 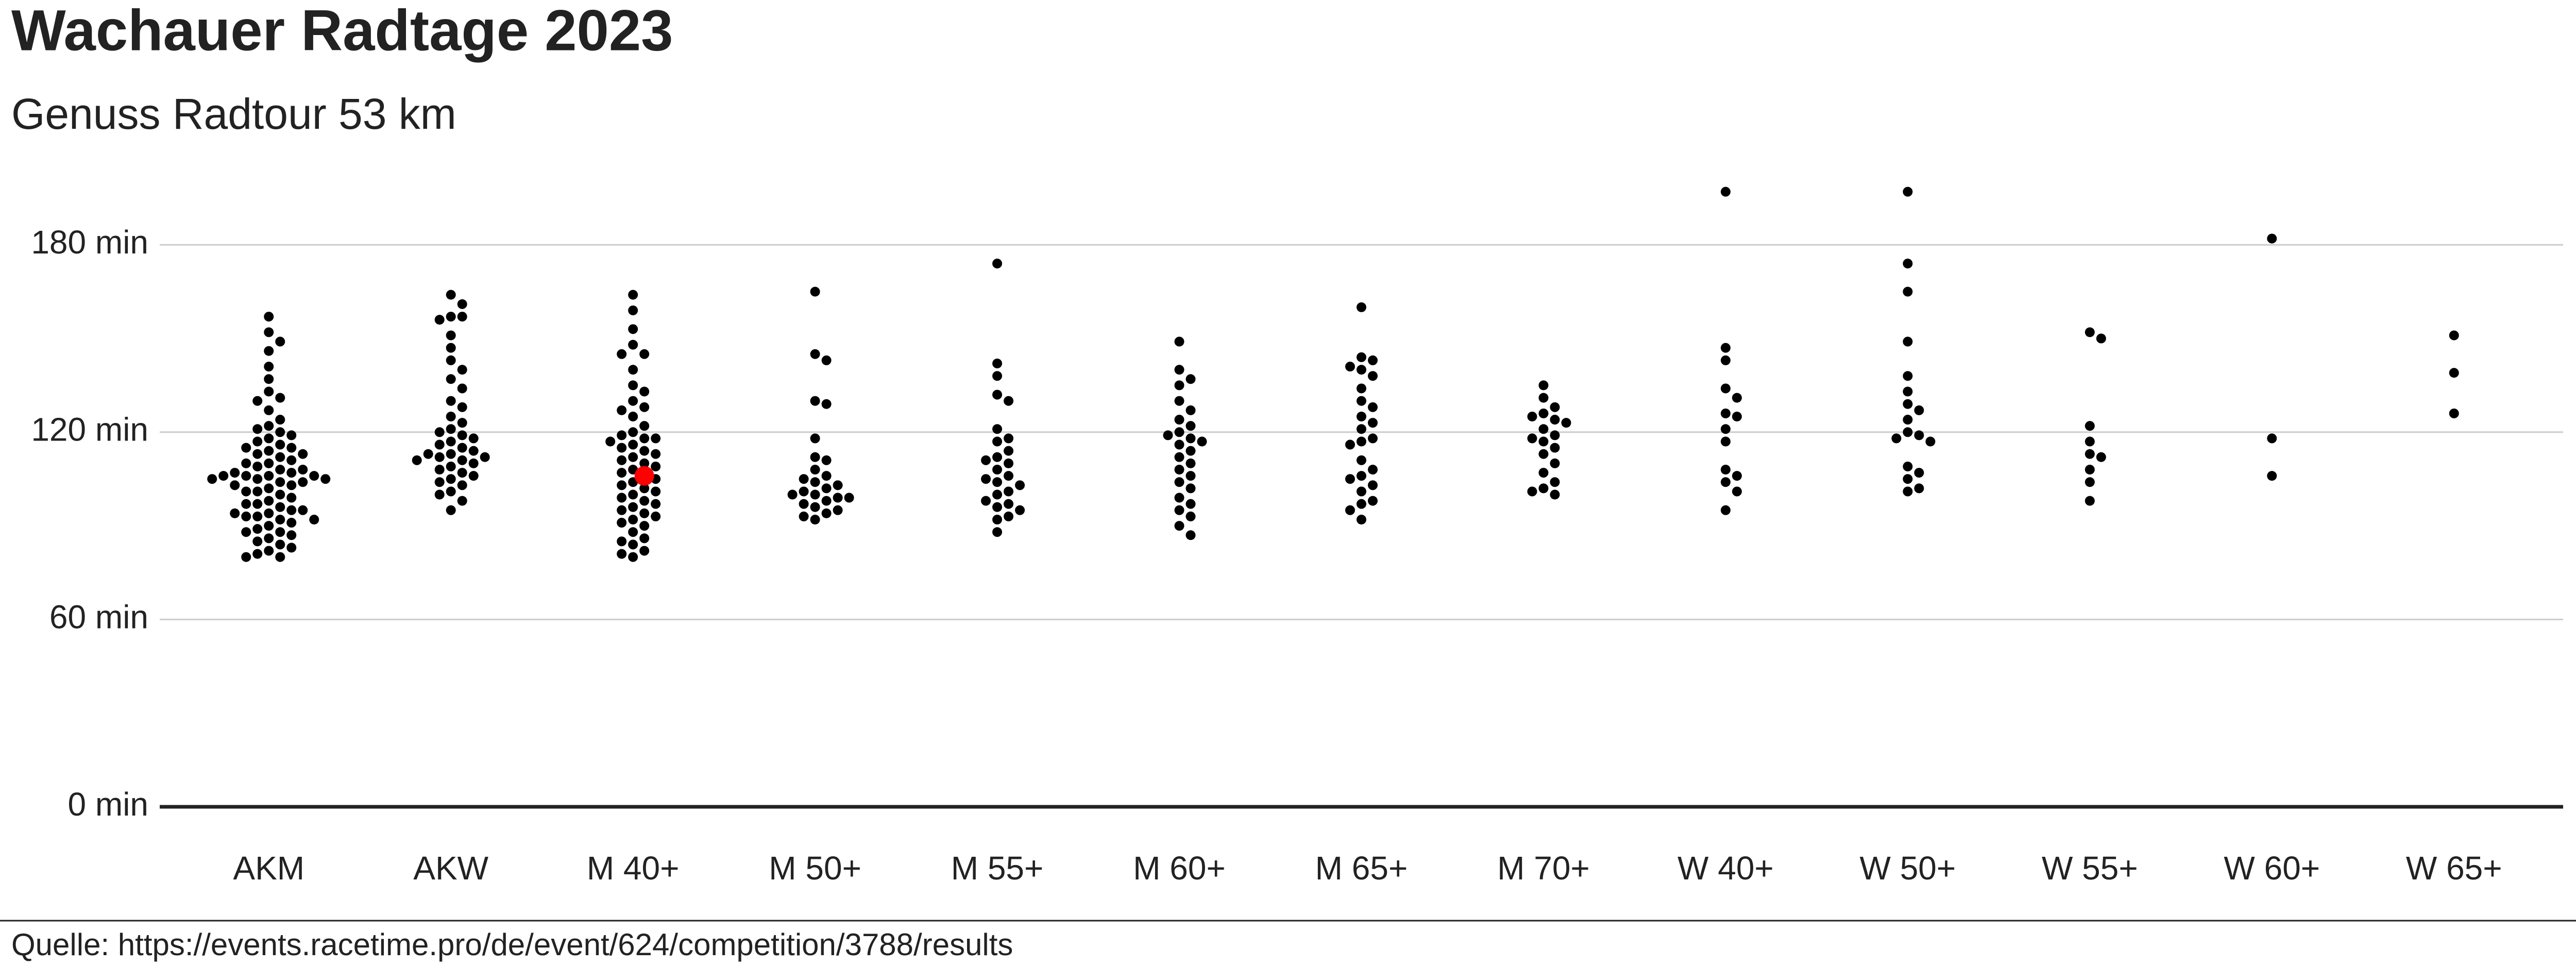 What do you see at coordinates (1543, 868) in the screenshot?
I see `x-tick-label: M 70+` at bounding box center [1543, 868].